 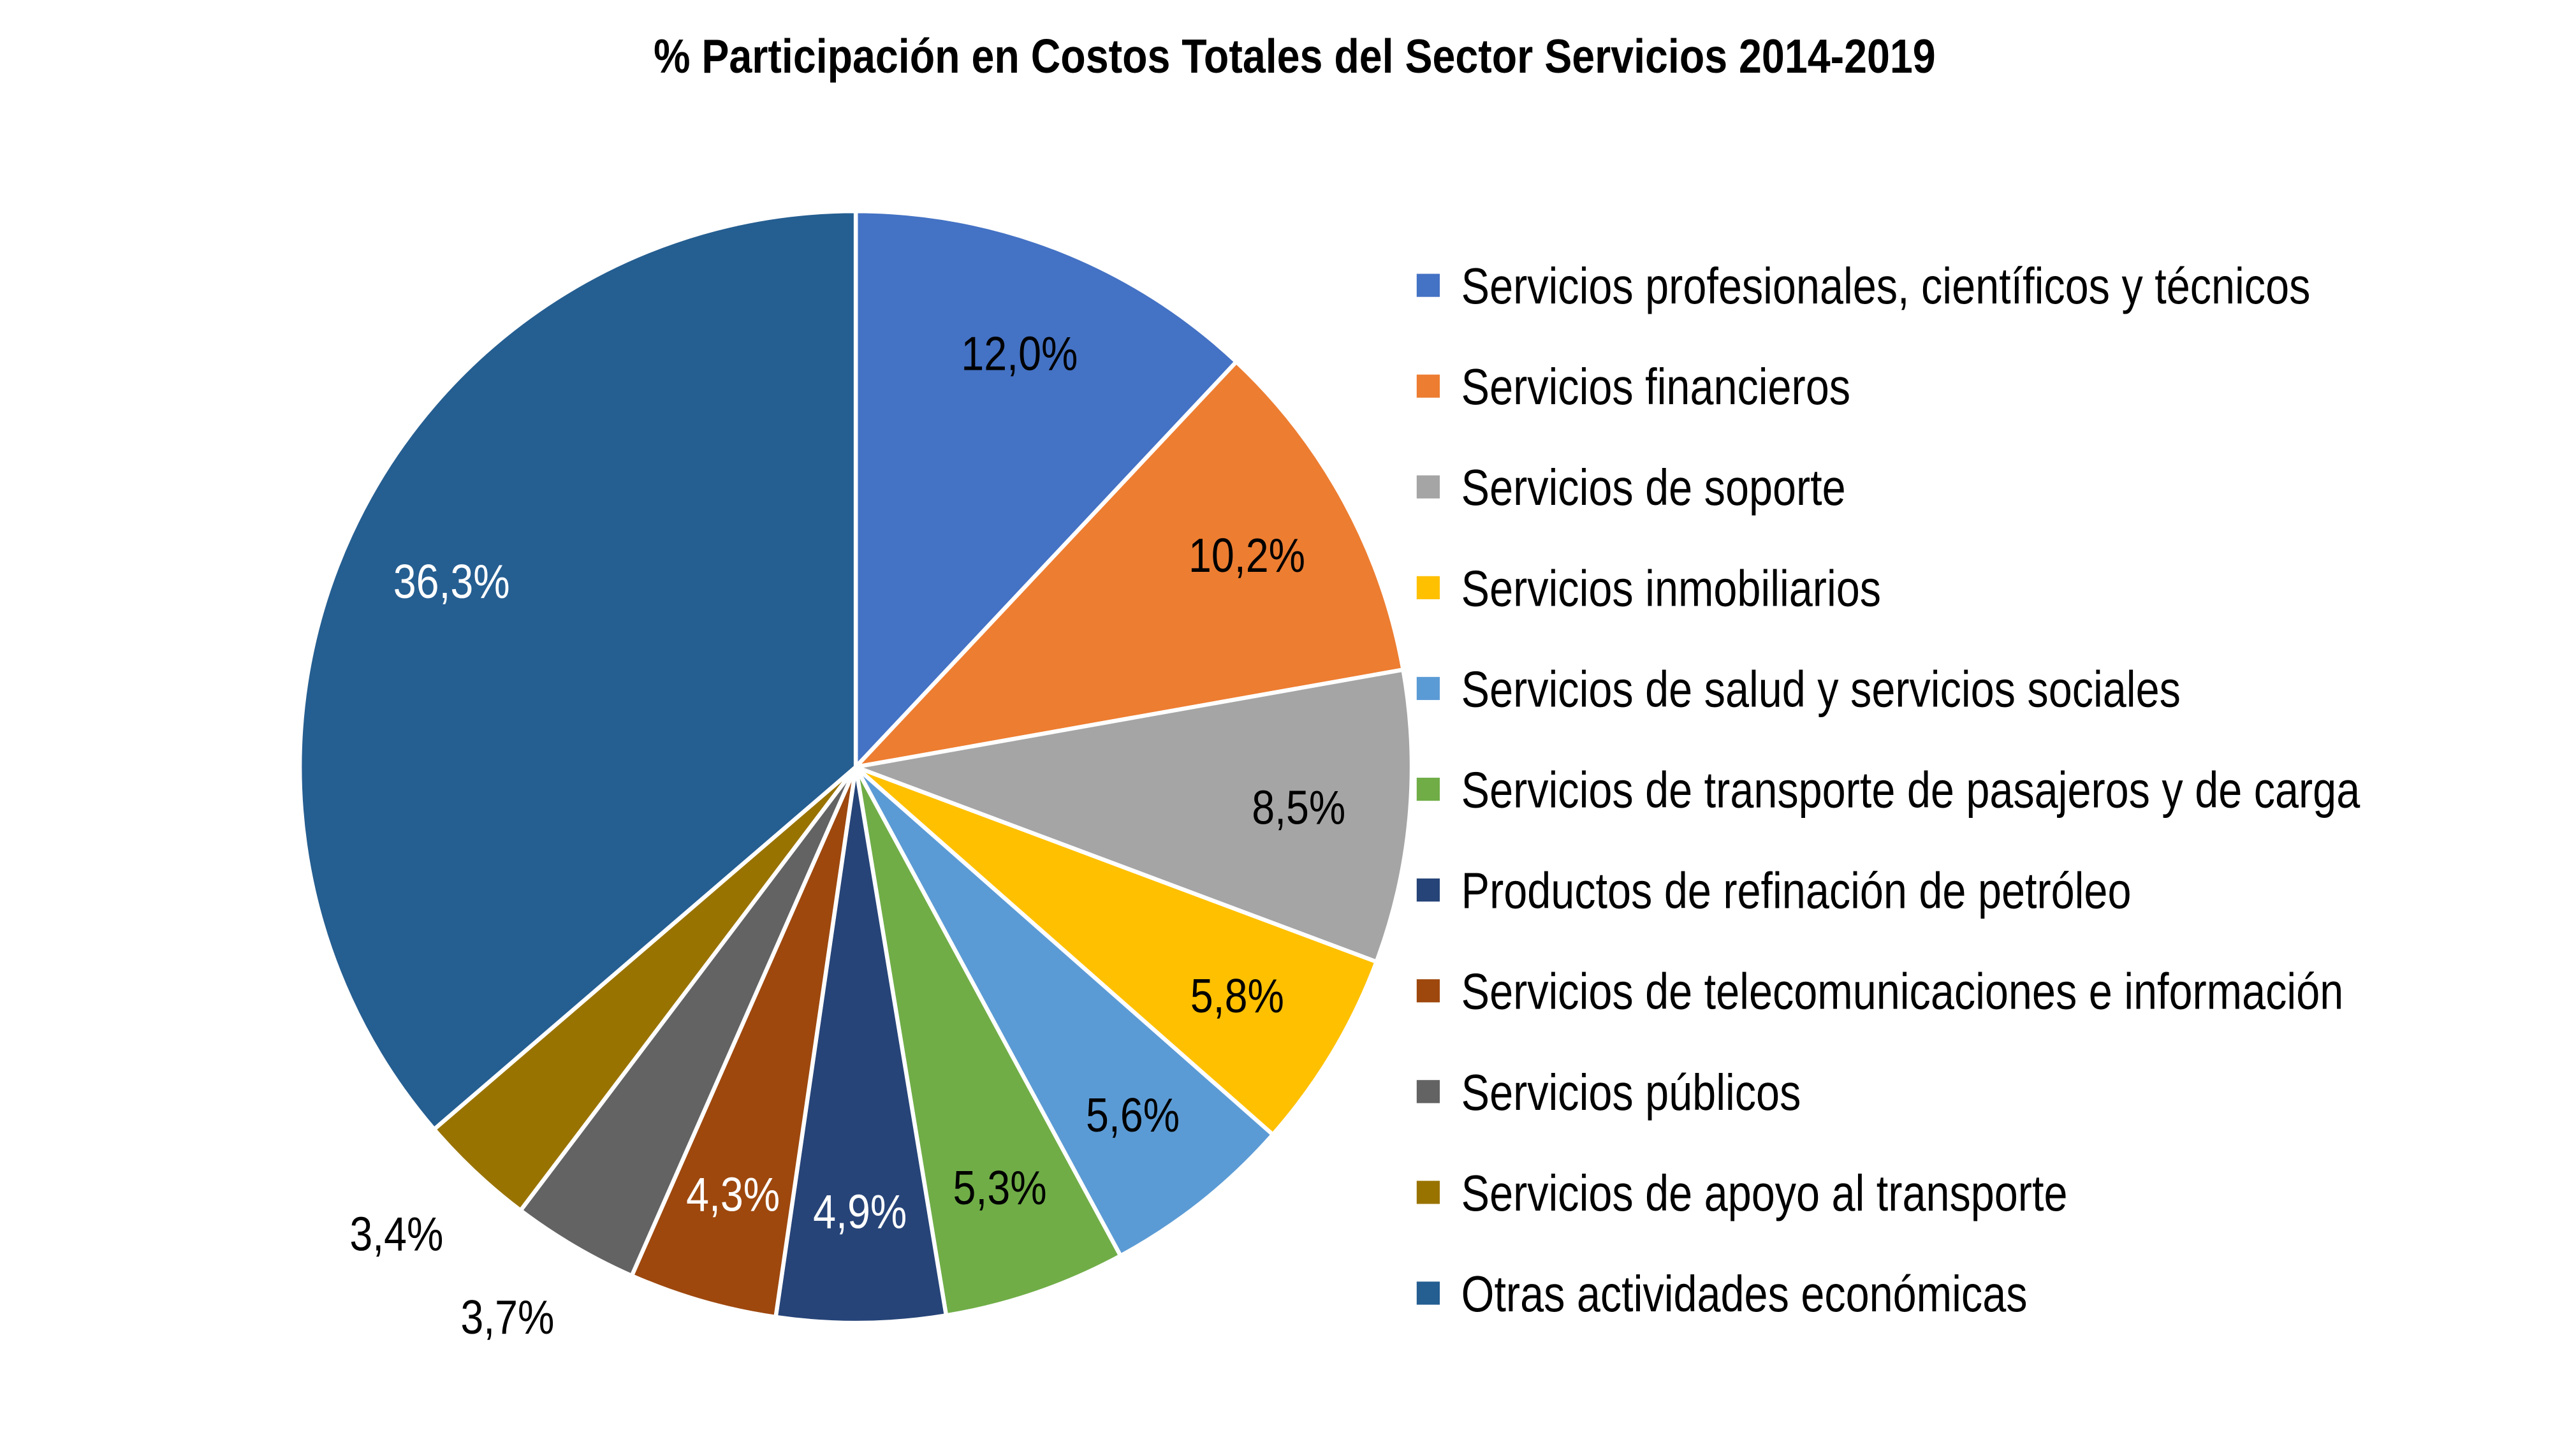 I want to click on pie-slice-servicios-de-salud-y-servicios-sociales, so click(x=1065, y=1012).